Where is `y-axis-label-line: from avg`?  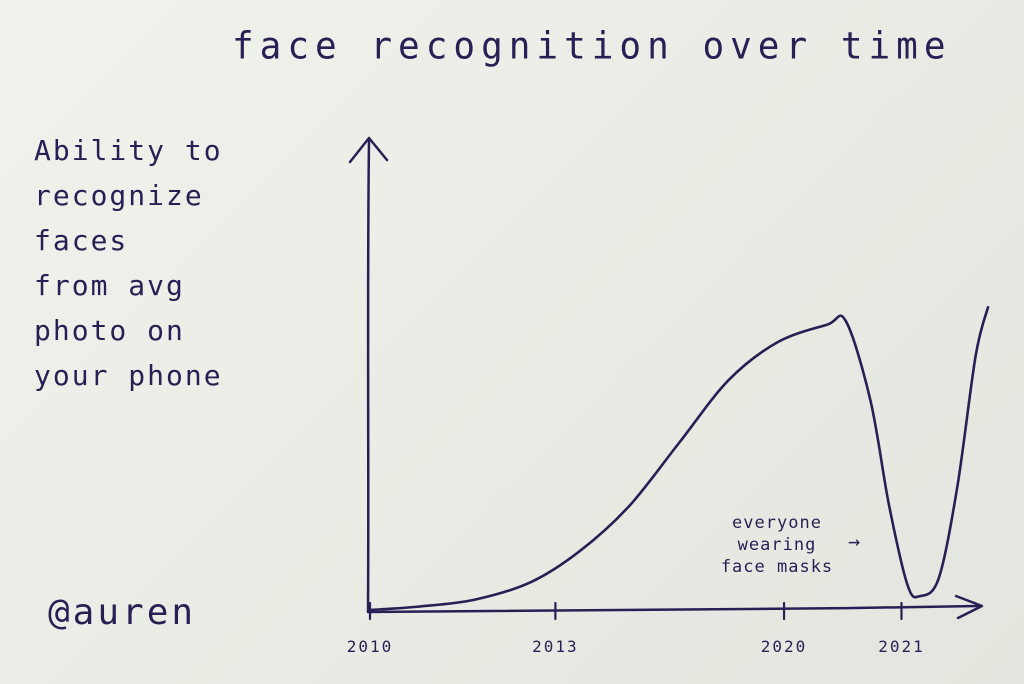 y-axis-label-line: from avg is located at coordinates (109, 285).